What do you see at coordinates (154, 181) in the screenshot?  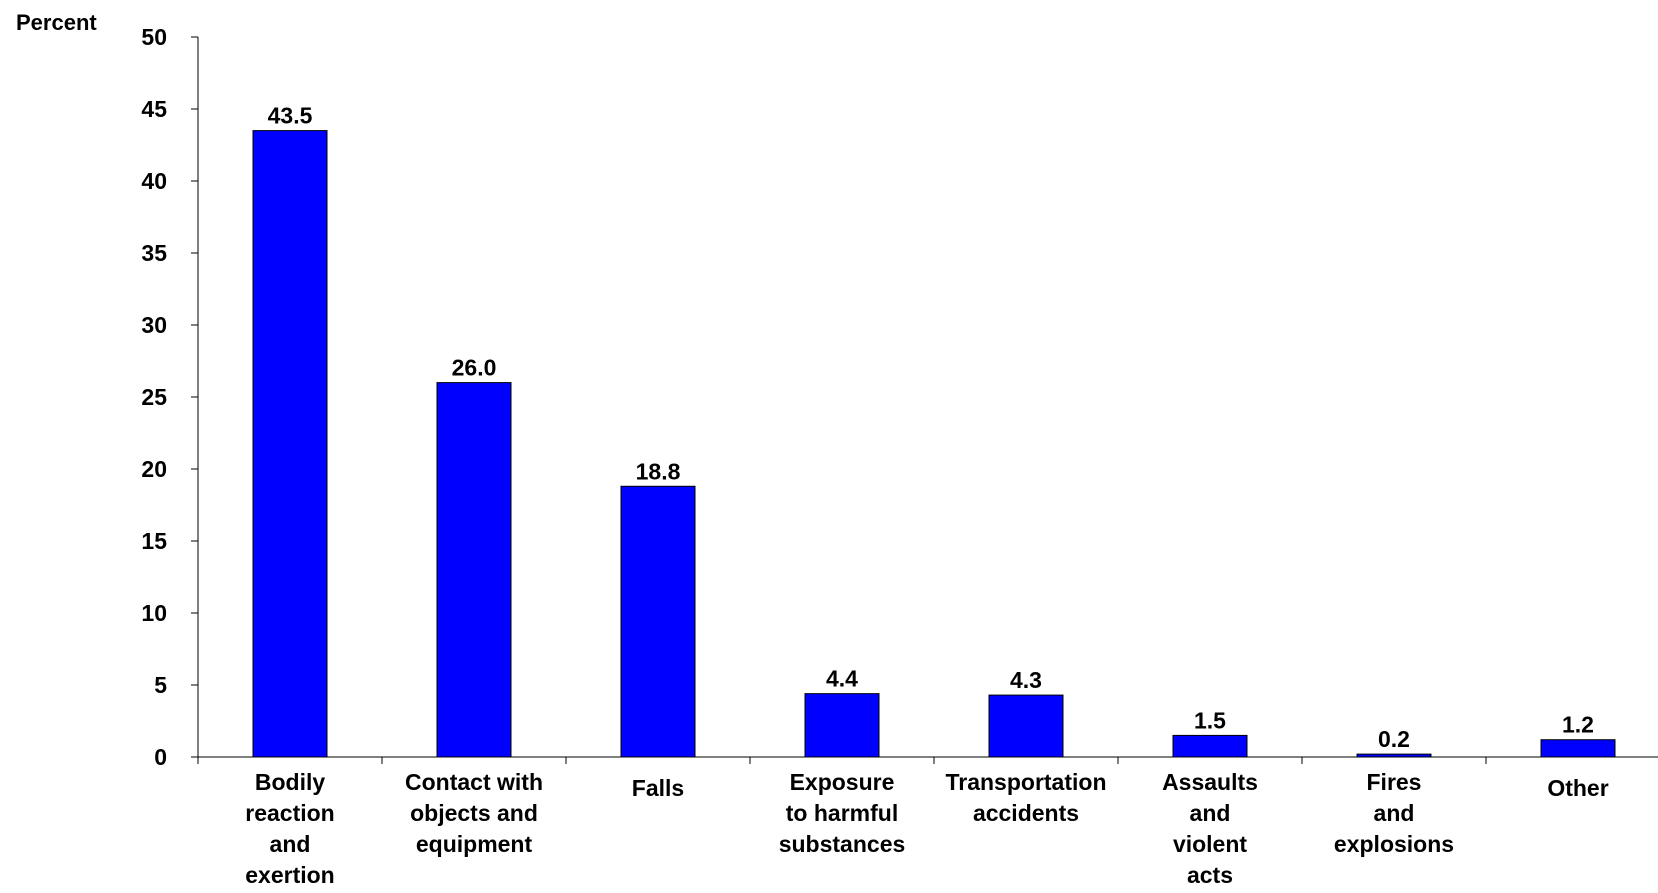 I see `y-tick-label: 40` at bounding box center [154, 181].